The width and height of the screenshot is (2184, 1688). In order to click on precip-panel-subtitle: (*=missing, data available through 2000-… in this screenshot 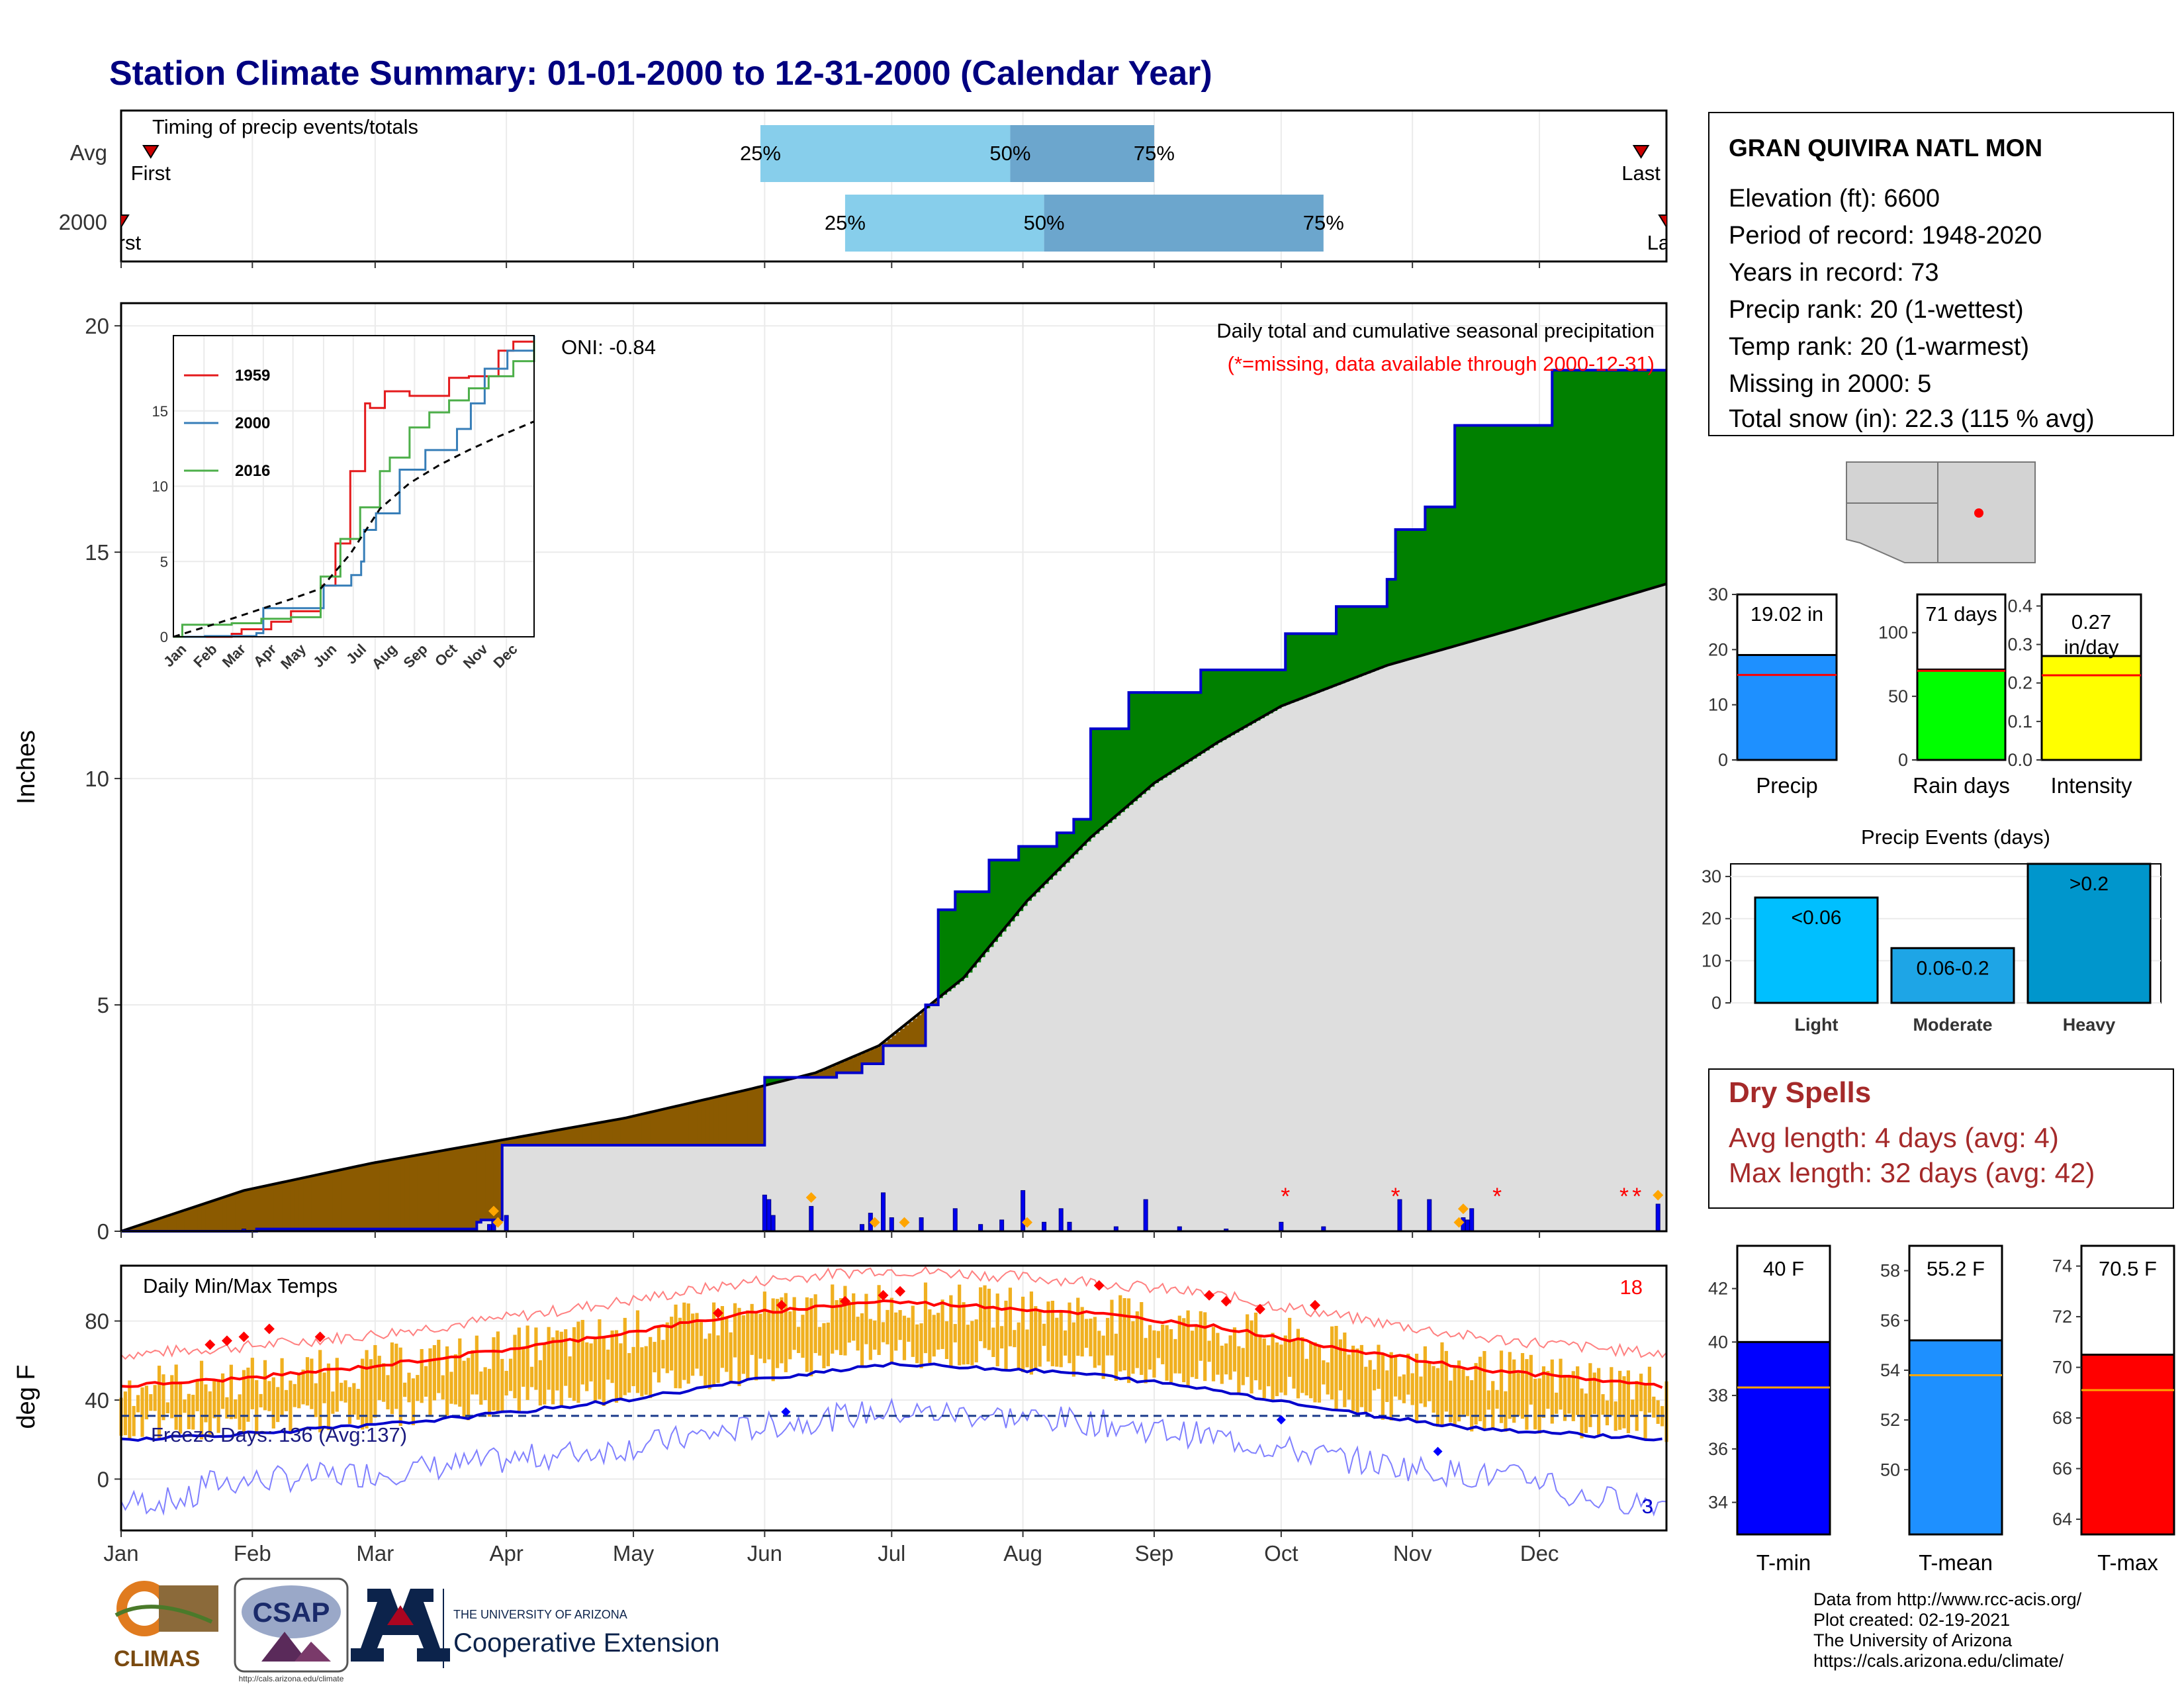, I will do `click(1442, 363)`.